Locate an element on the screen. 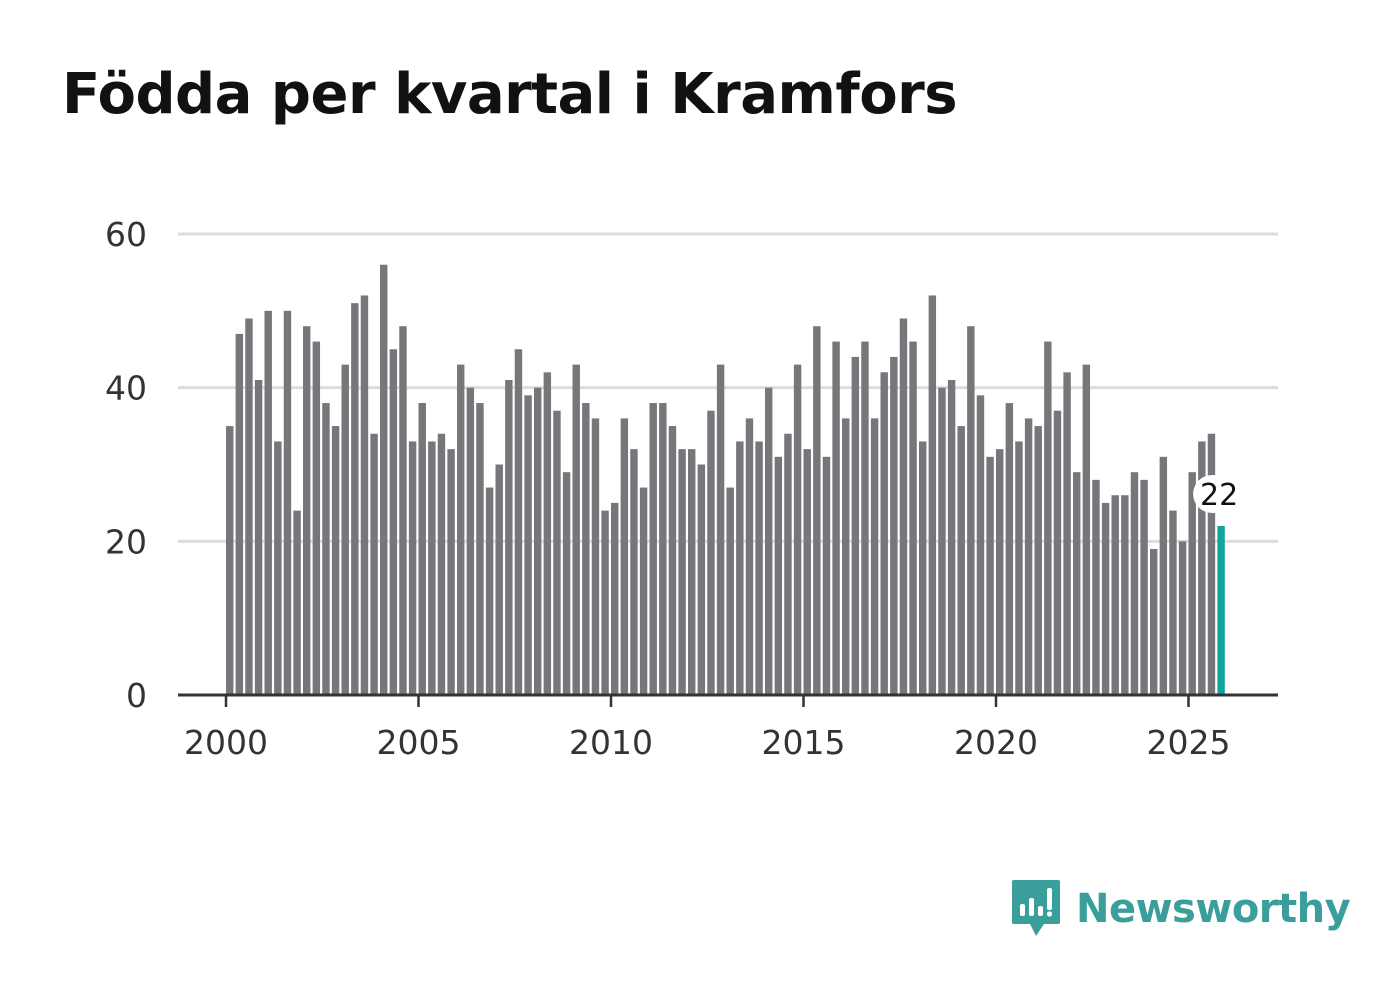  x-axis is located at coordinates (728, 700).